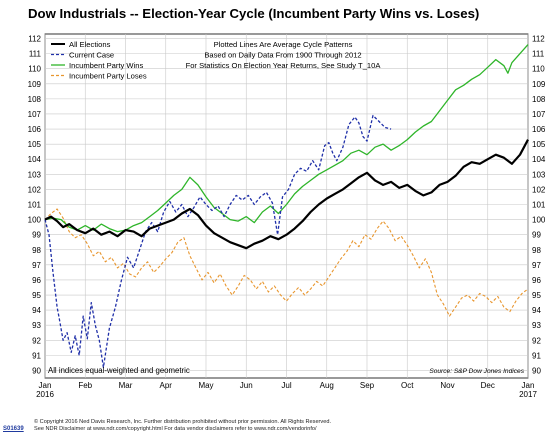  What do you see at coordinates (539, 159) in the screenshot?
I see `y-tick-label-right: 104` at bounding box center [539, 159].